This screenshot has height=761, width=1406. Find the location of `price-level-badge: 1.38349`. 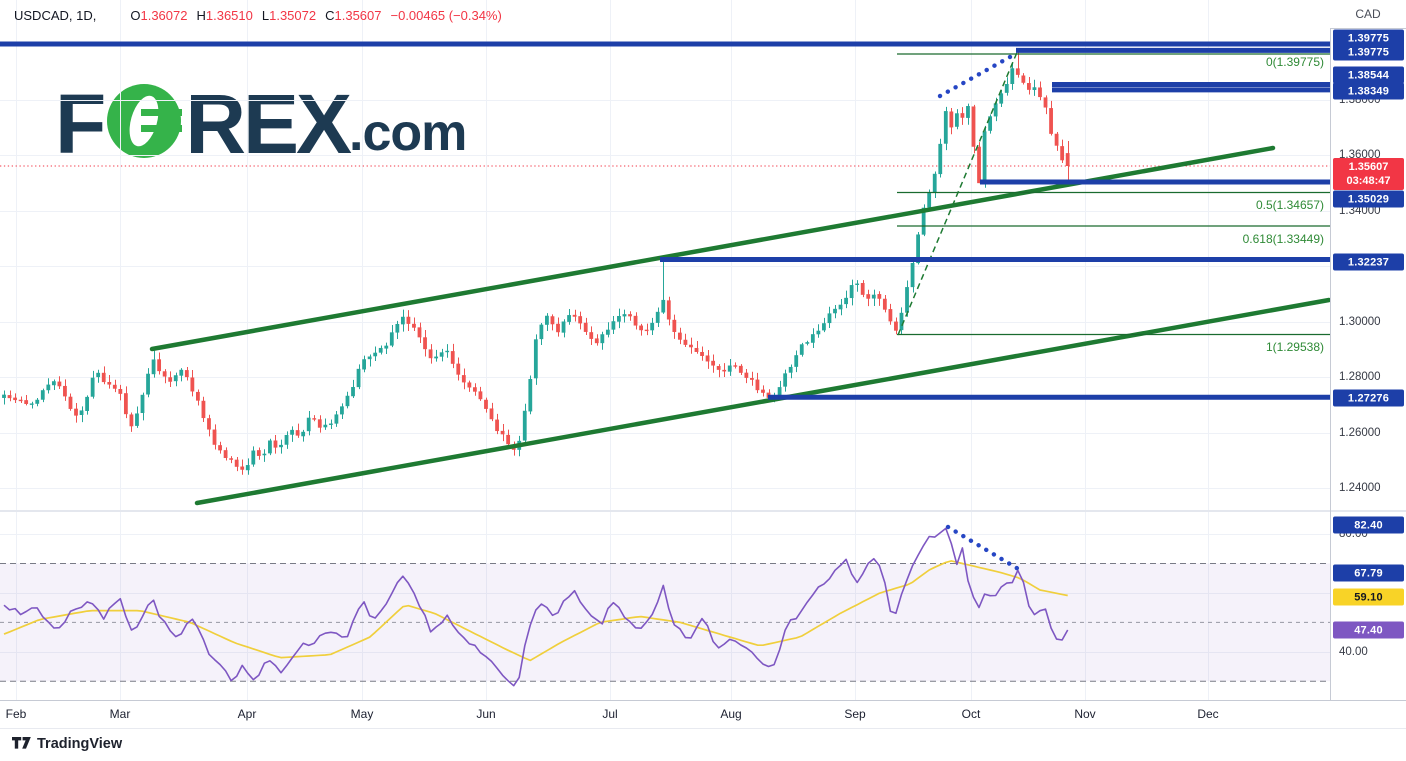

price-level-badge: 1.38349 is located at coordinates (1368, 91).